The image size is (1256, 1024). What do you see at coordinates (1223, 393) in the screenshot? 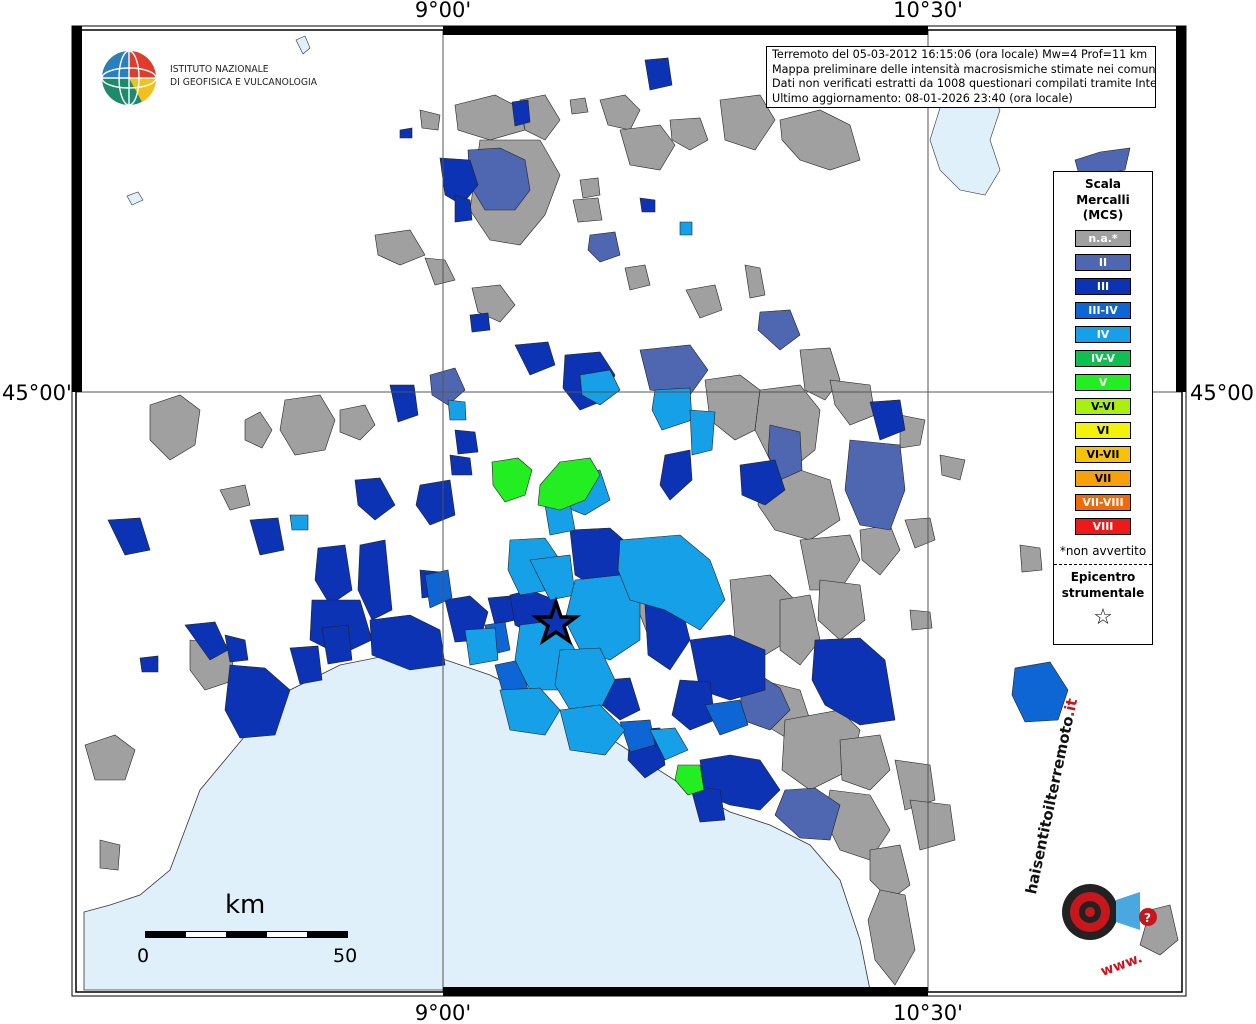
I see `coord-right: 45°00'` at bounding box center [1223, 393].